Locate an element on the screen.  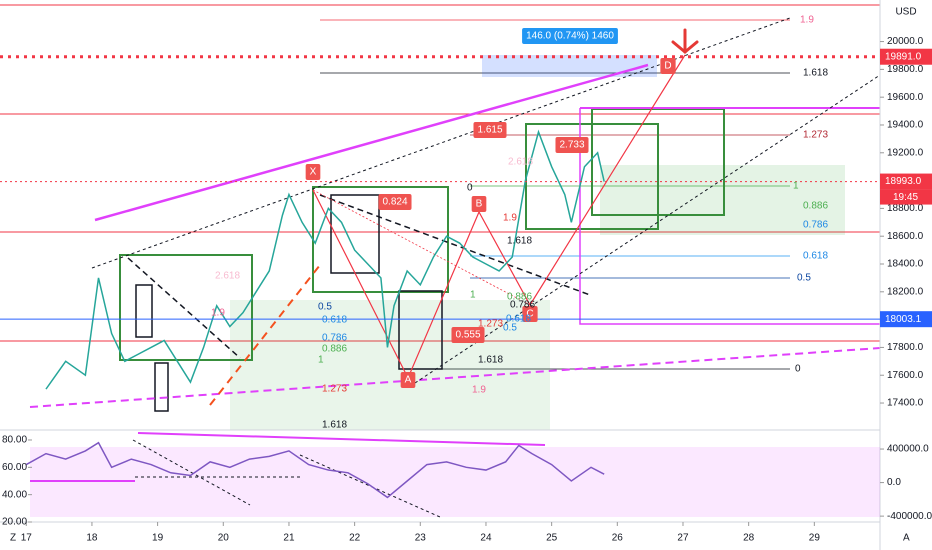
price-label: 18003.1 is located at coordinates (903, 319).